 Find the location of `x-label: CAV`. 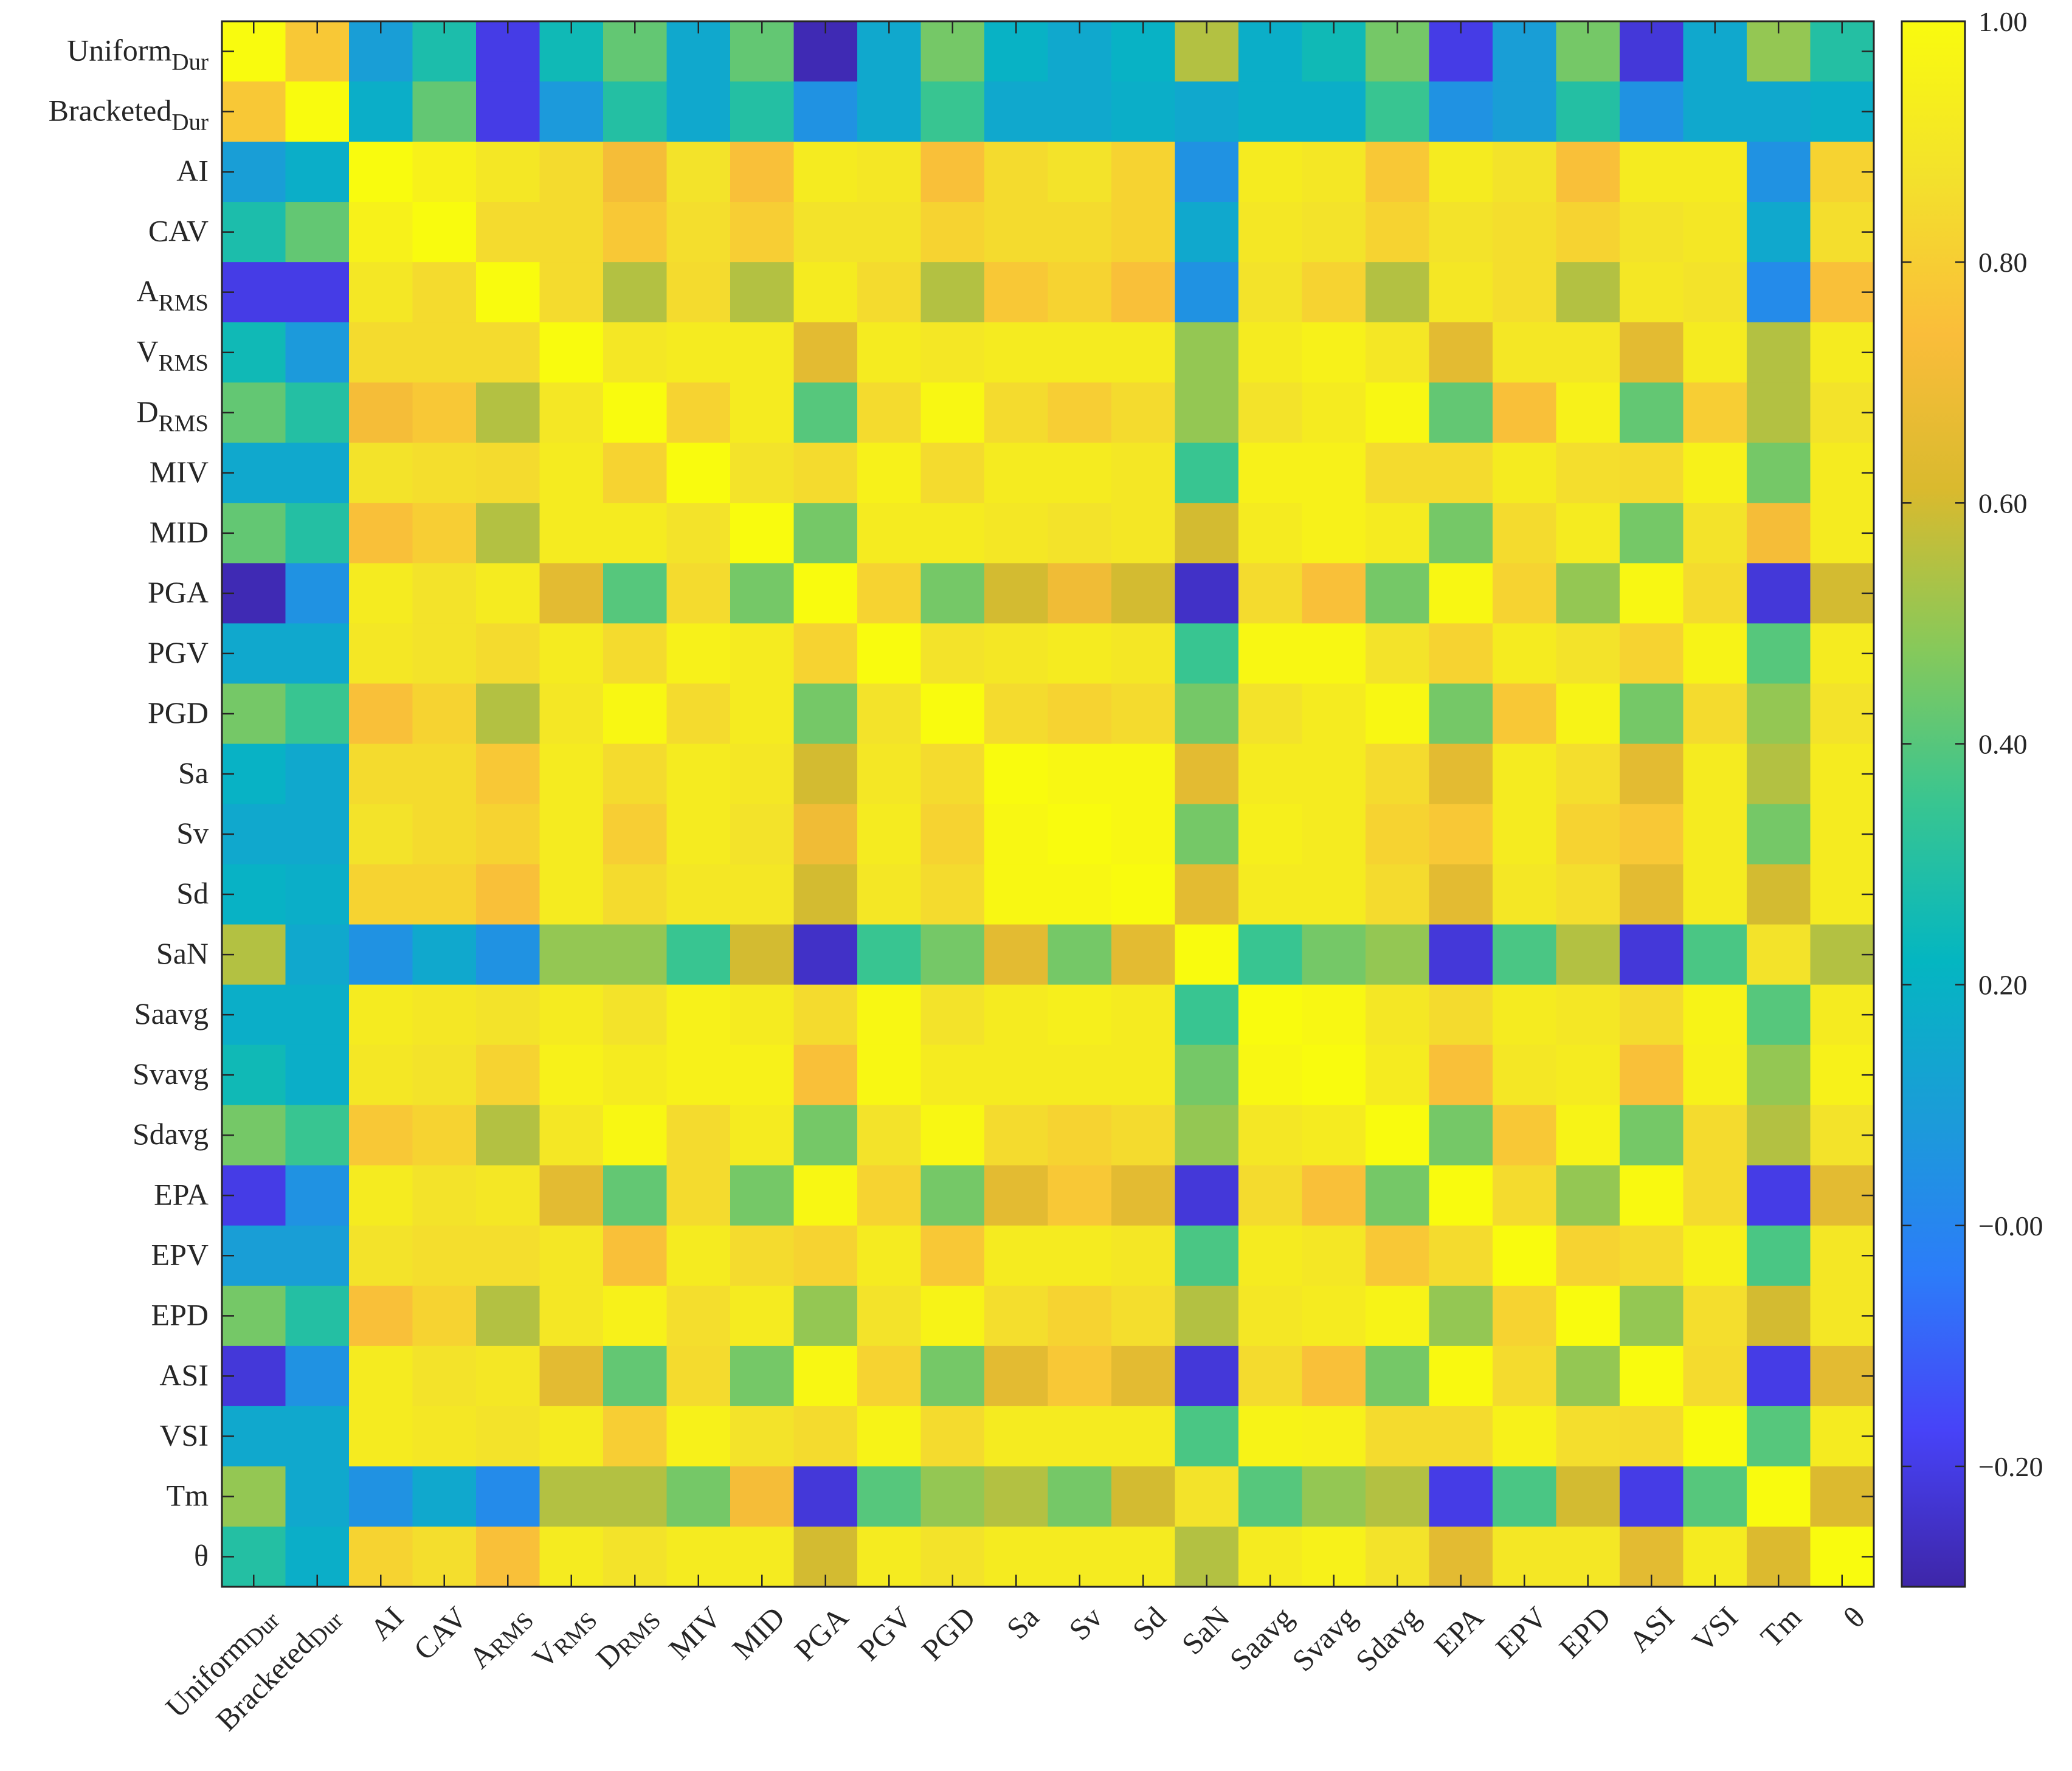

x-label: CAV is located at coordinates (440, 1633).